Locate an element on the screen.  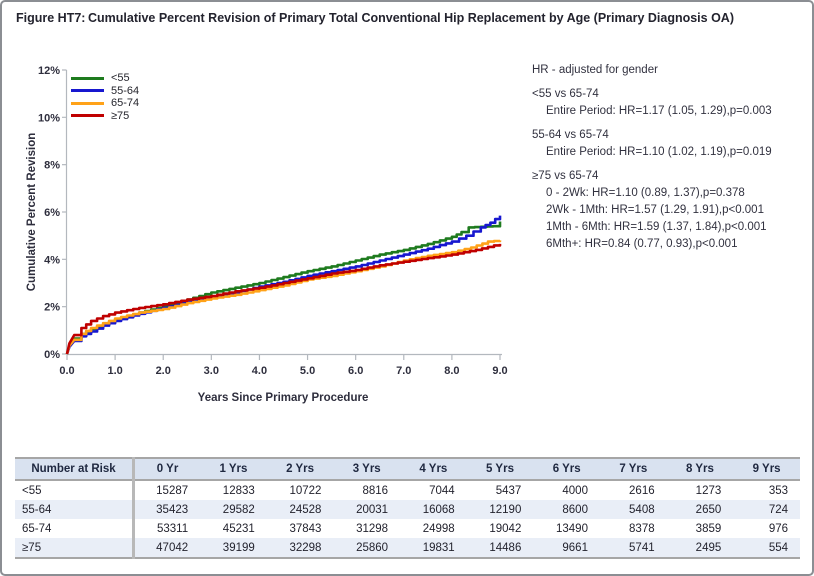
table-cell: 45231 is located at coordinates (238, 528).